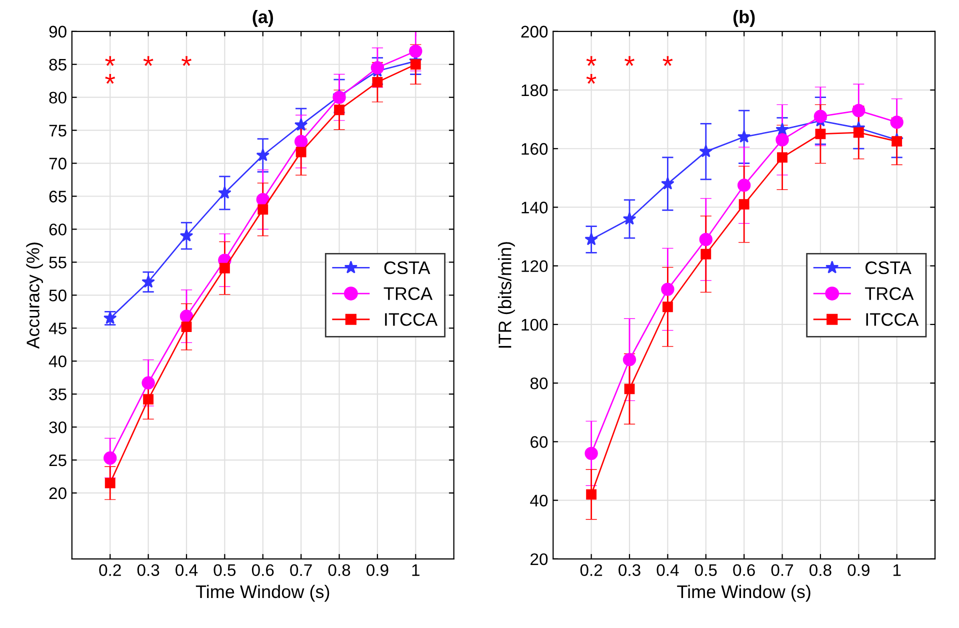 The image size is (959, 628). Describe the element at coordinates (744, 18) in the screenshot. I see `chart-title: (b)` at that location.